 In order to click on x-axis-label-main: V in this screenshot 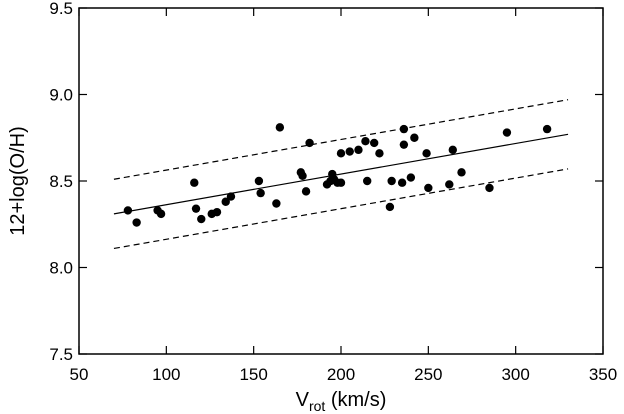, I will do `click(303, 400)`.